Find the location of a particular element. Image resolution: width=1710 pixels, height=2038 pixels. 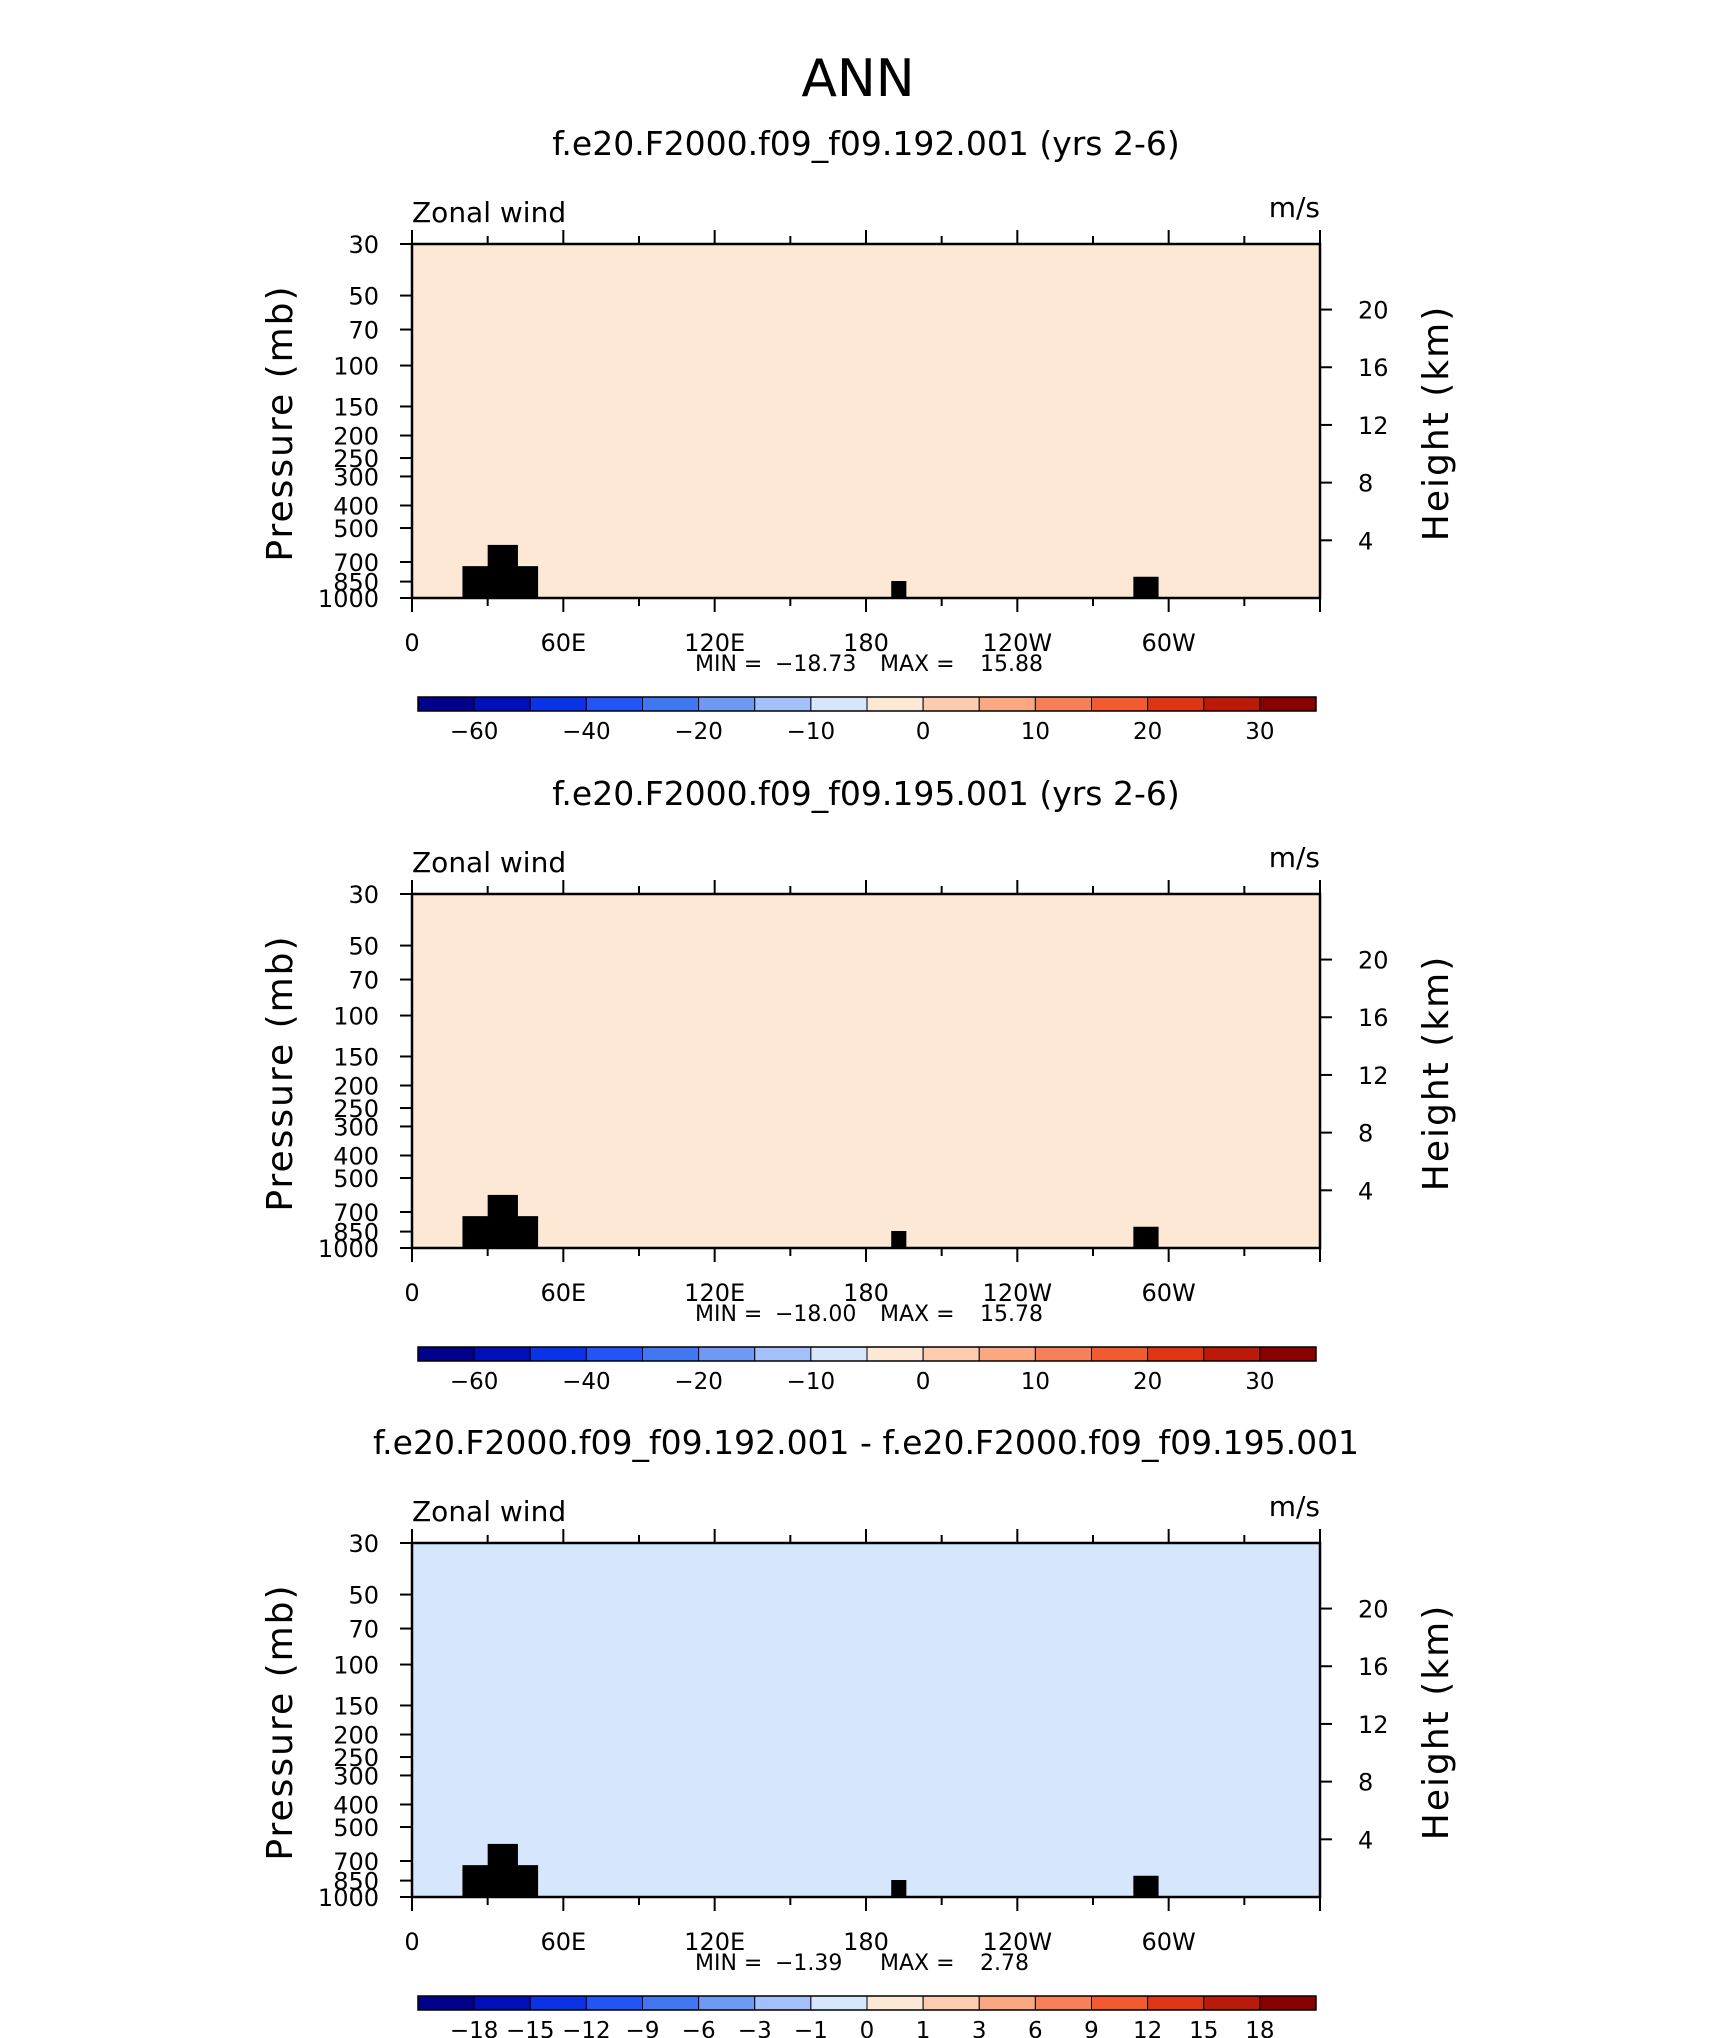

colorbar-label: 18 is located at coordinates (1259, 2028).